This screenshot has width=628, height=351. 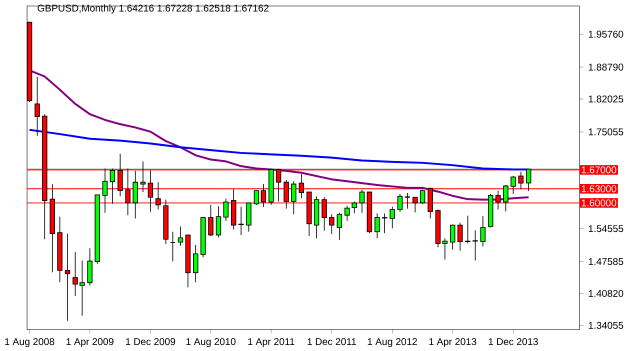 I want to click on y-tick-label: 1.75055, so click(x=606, y=132).